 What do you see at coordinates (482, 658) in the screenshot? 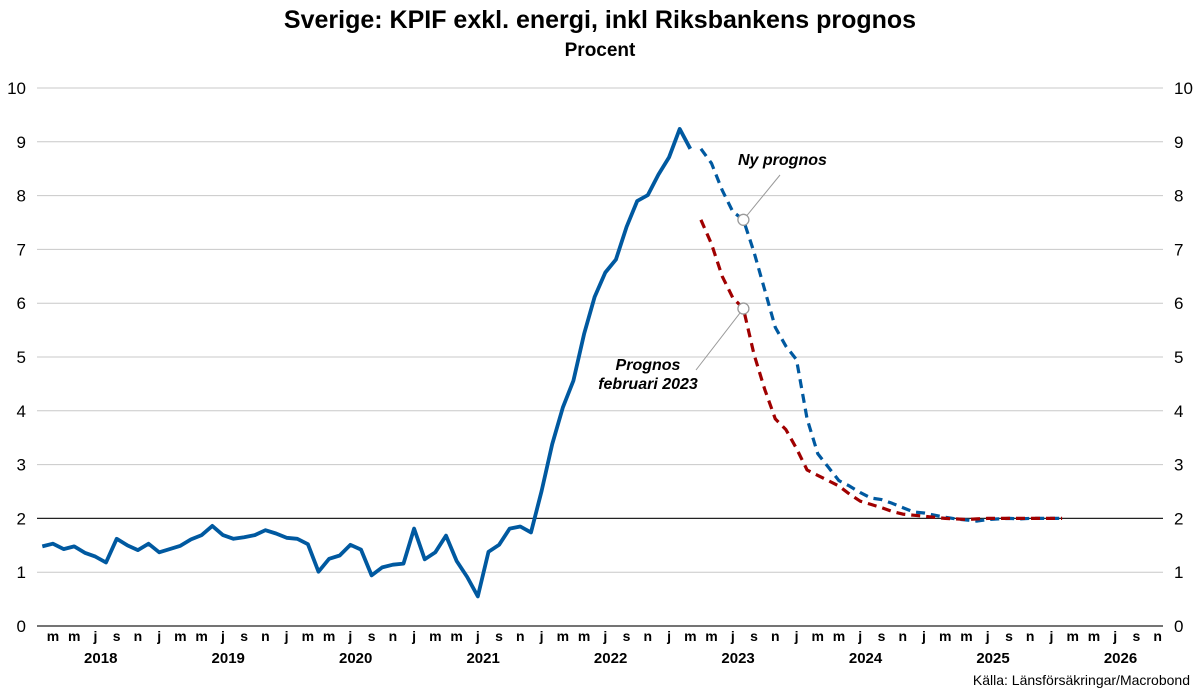
I see `x-year-label: 2021` at bounding box center [482, 658].